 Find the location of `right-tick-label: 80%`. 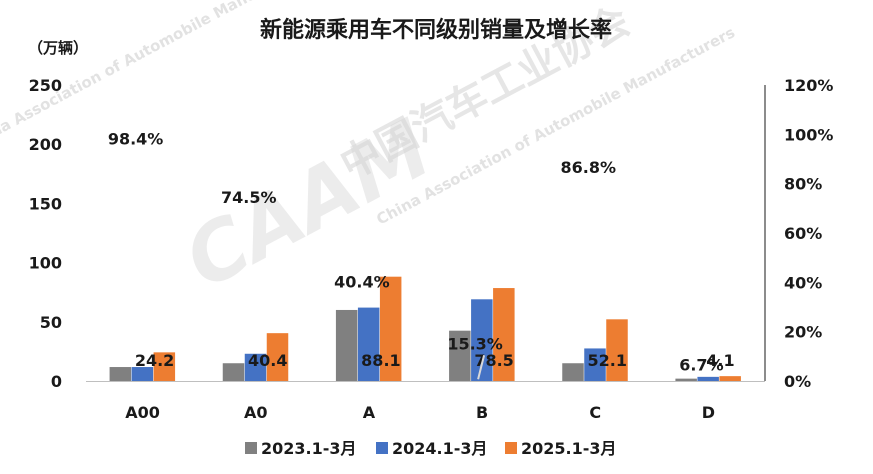

right-tick-label: 80% is located at coordinates (803, 184).